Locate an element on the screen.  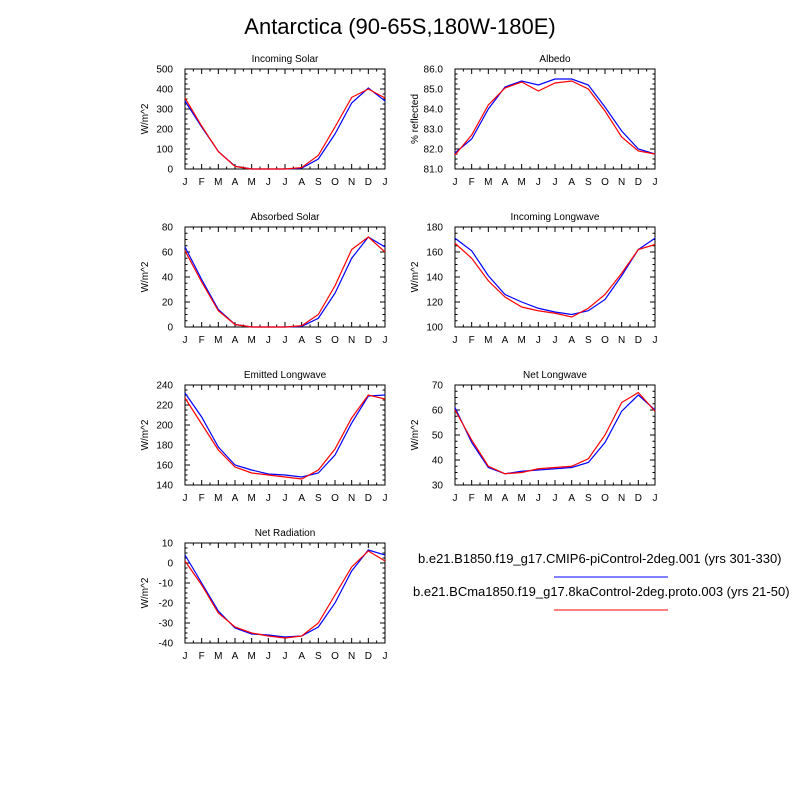
y-tick-label: 0 is located at coordinates (170, 328).